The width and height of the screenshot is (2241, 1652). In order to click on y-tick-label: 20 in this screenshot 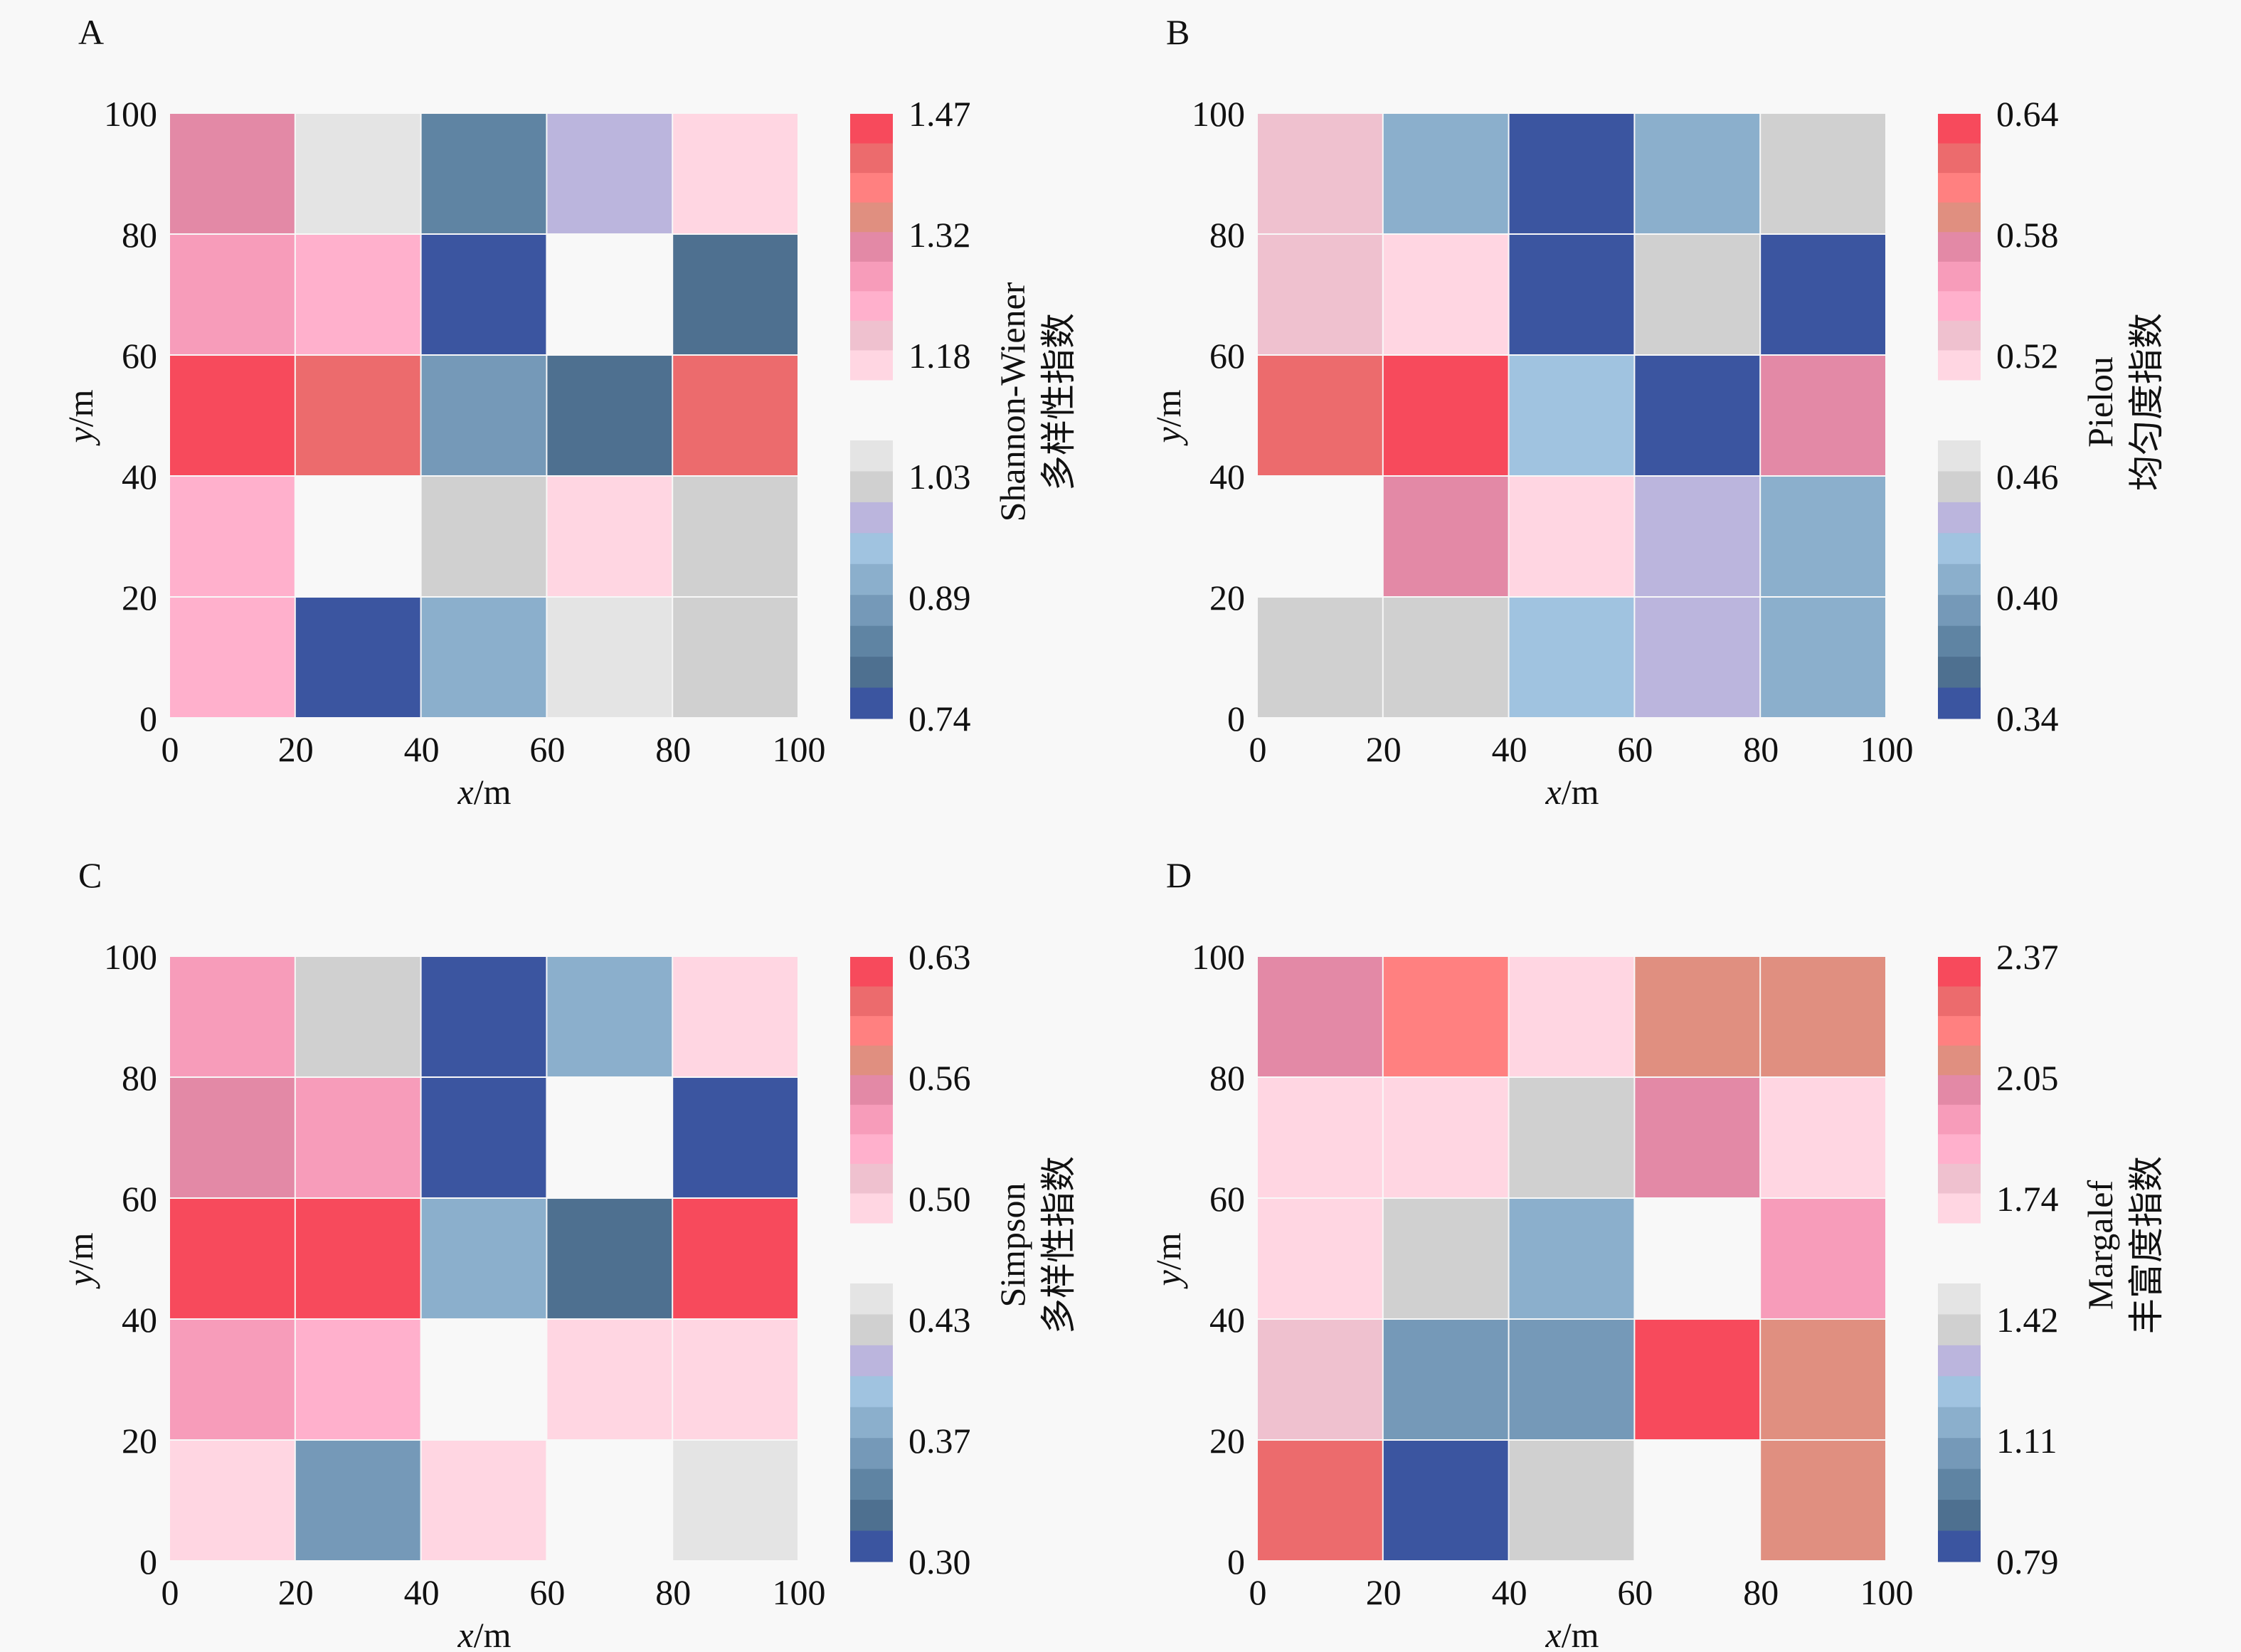, I will do `click(1227, 1441)`.